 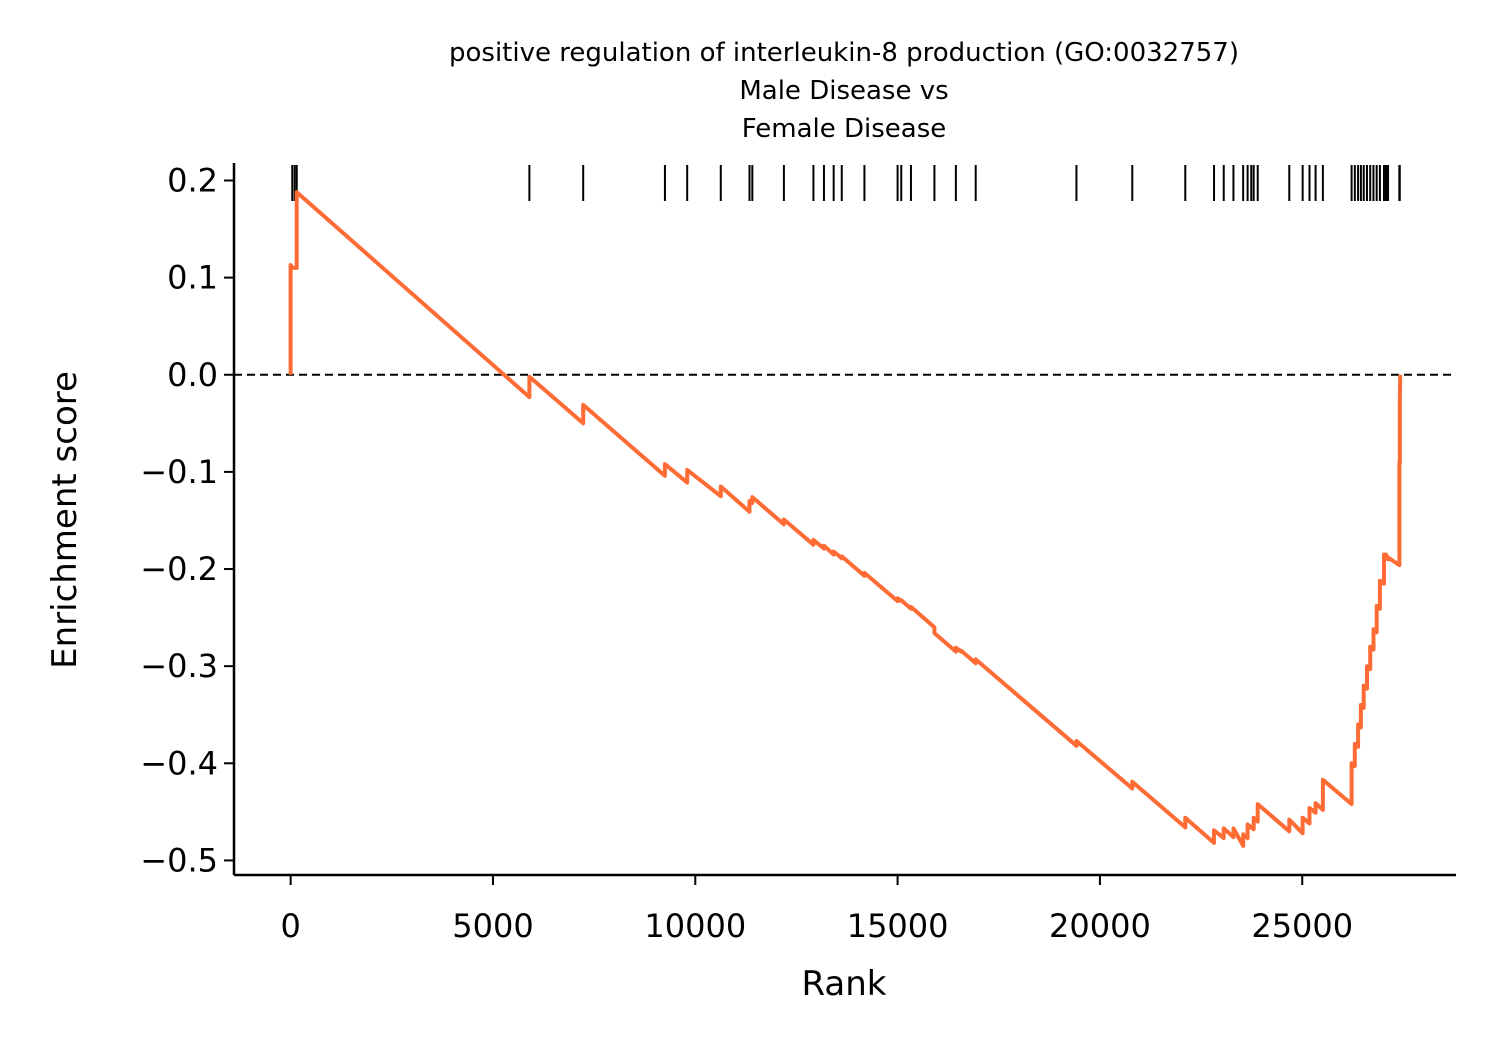 I want to click on chart-title-line-2: Male Disease vs, so click(x=843, y=91).